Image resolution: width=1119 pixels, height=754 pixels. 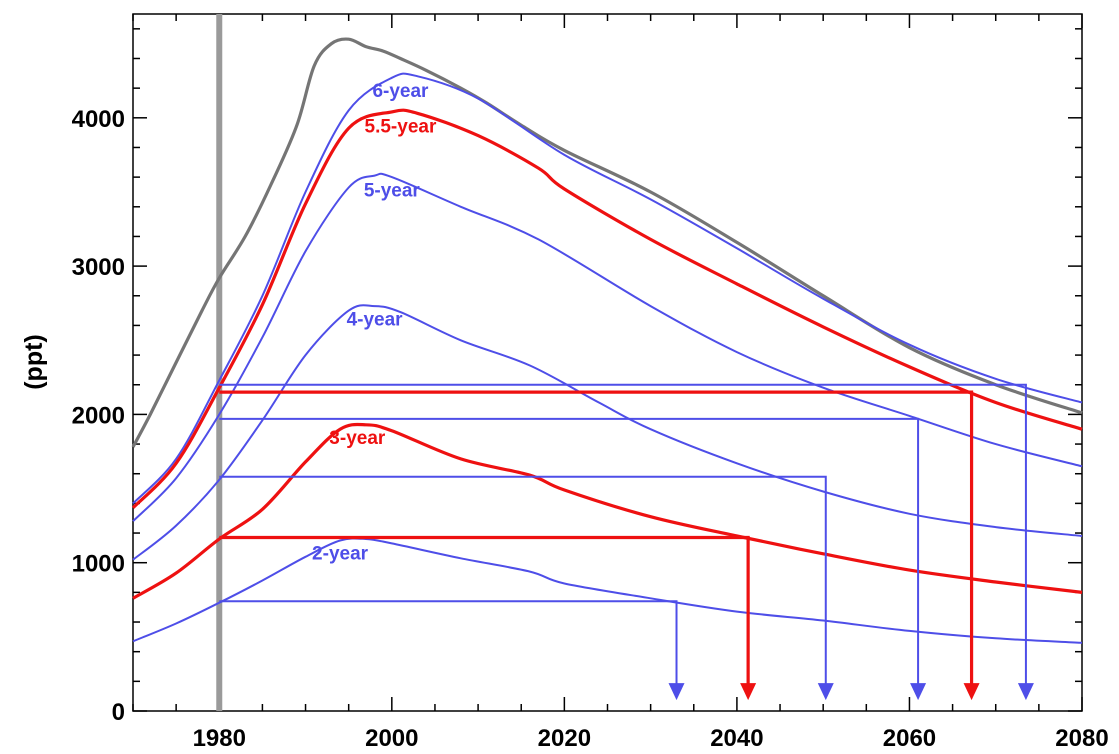 I want to click on series-label-yr4: 4-year, so click(x=375, y=319).